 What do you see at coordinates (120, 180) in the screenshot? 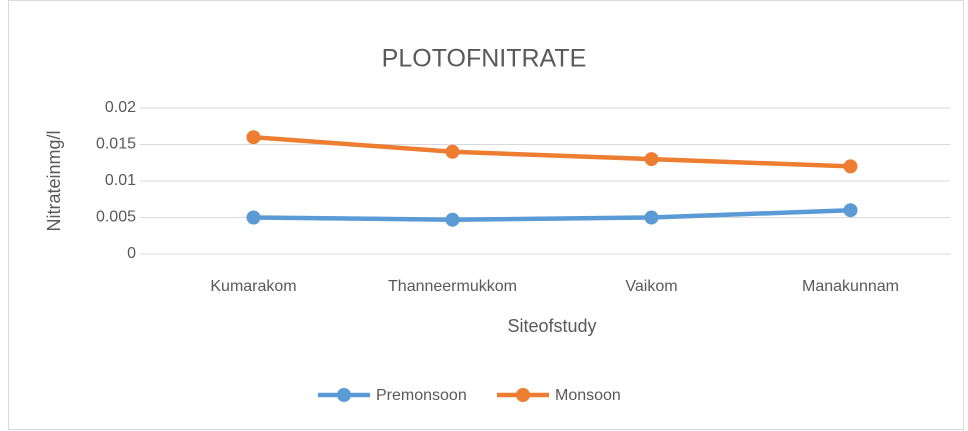
I see `y-tick-label: 0.01` at bounding box center [120, 180].